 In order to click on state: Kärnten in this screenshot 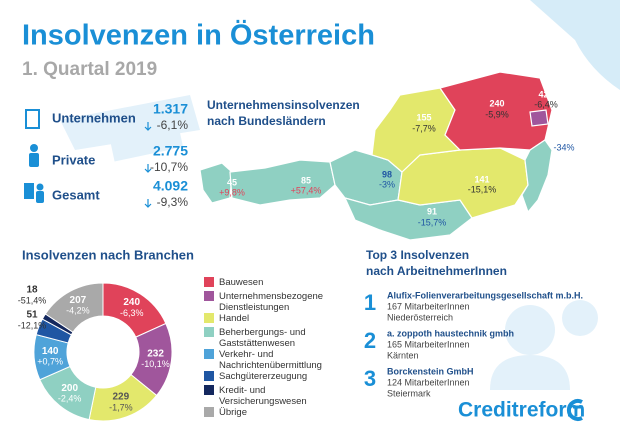, I will do `click(403, 355)`.